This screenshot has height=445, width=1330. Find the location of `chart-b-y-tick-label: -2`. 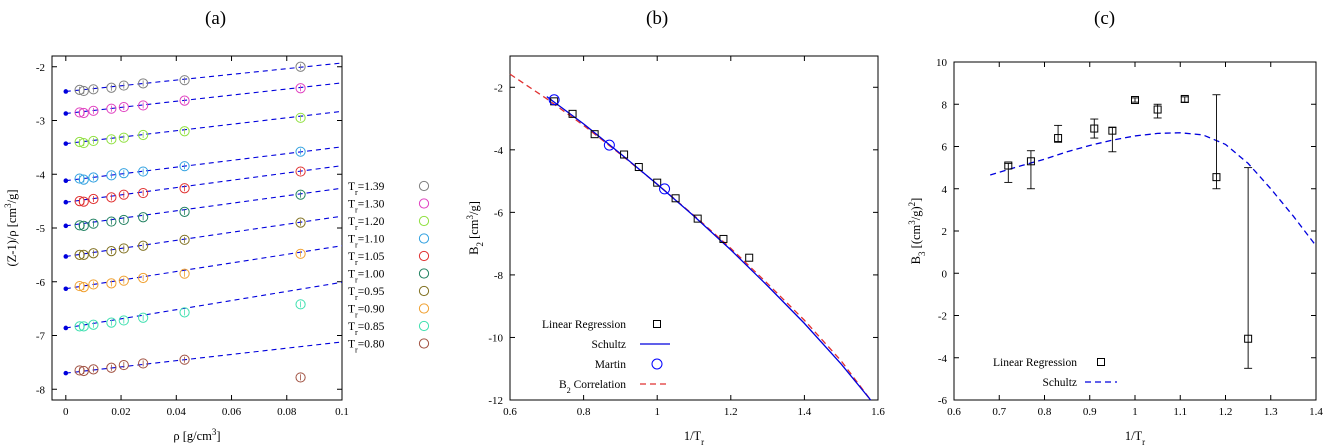

chart-b-y-tick-label: -2 is located at coordinates (498, 88).